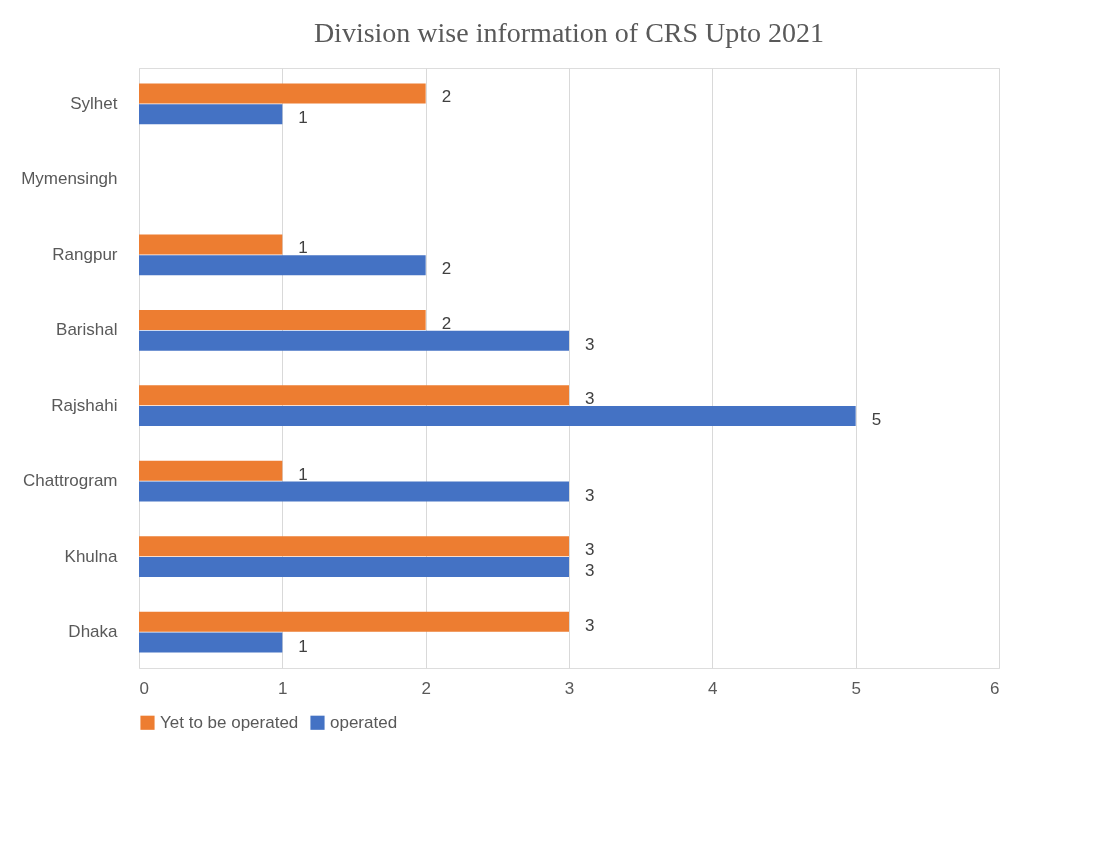 This screenshot has width=1099, height=850. I want to click on y-tick-label: Rangpur, so click(85, 254).